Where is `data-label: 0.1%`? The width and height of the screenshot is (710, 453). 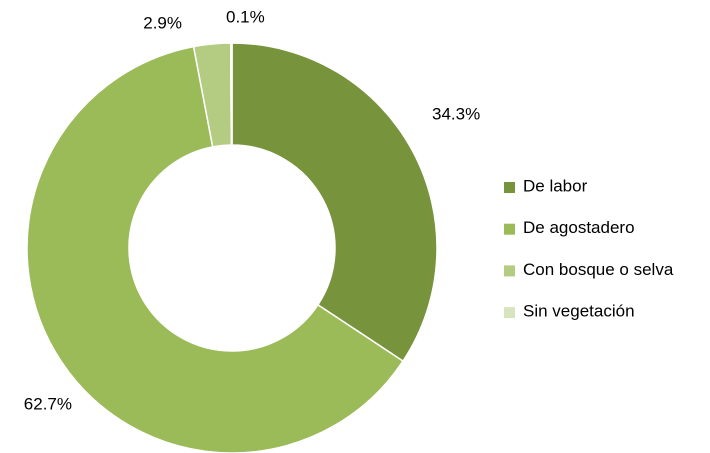 data-label: 0.1% is located at coordinates (245, 16).